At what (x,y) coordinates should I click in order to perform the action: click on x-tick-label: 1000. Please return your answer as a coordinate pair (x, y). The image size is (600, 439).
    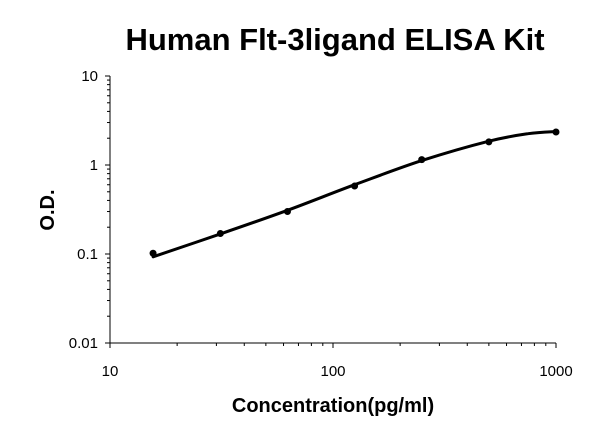
    Looking at the image, I should click on (555, 371).